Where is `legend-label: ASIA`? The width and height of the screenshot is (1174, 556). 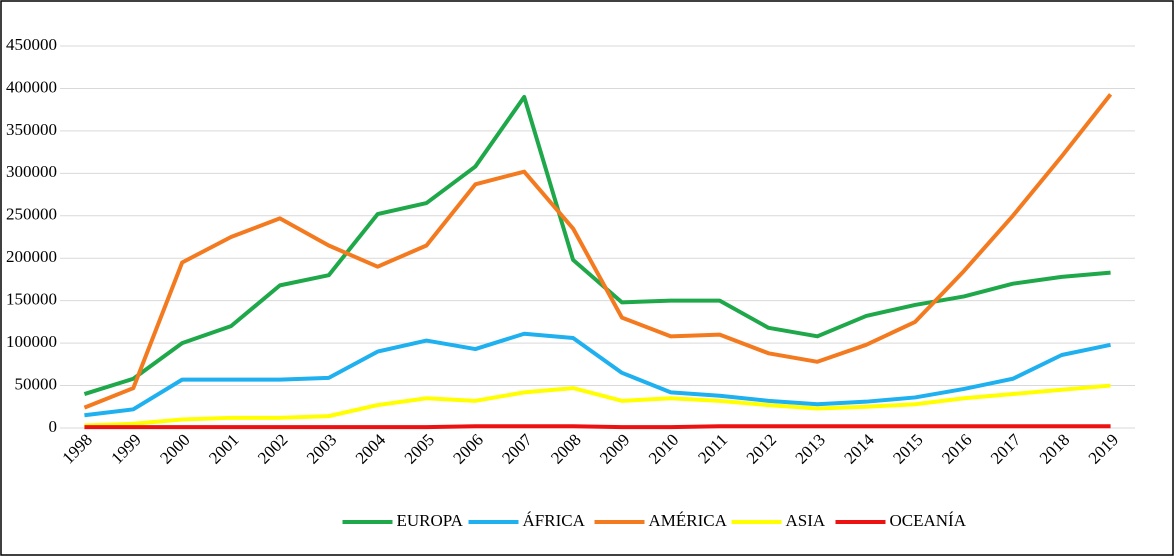
legend-label: ASIA is located at coordinates (806, 520).